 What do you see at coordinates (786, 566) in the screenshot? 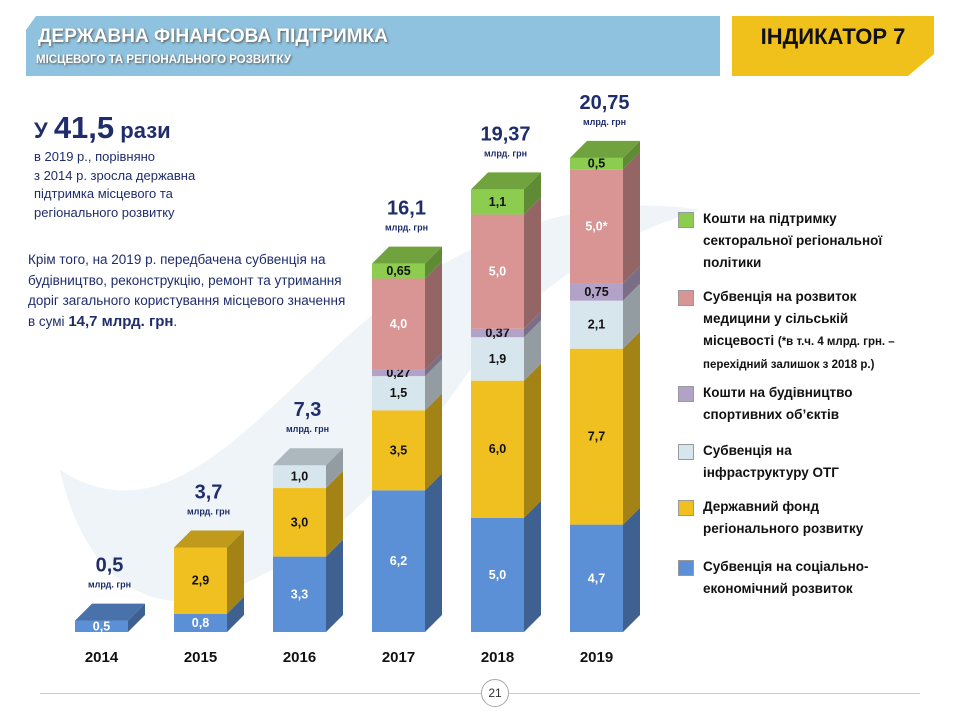
I see `legend-line: Субвенція на соціально-` at bounding box center [786, 566].